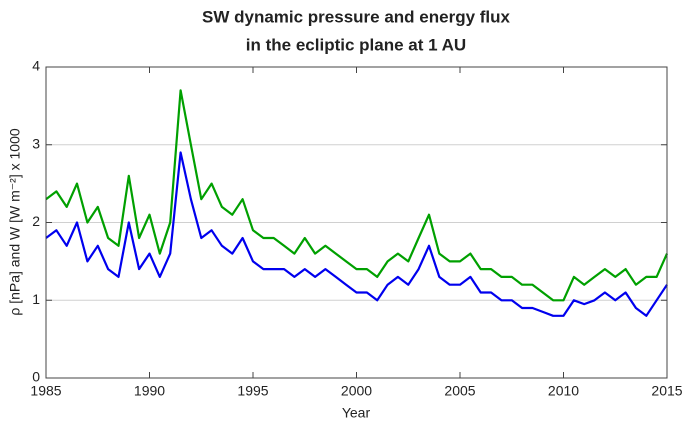 Image resolution: width=687 pixels, height=426 pixels. I want to click on x-tick-label: 1985, so click(45, 391).